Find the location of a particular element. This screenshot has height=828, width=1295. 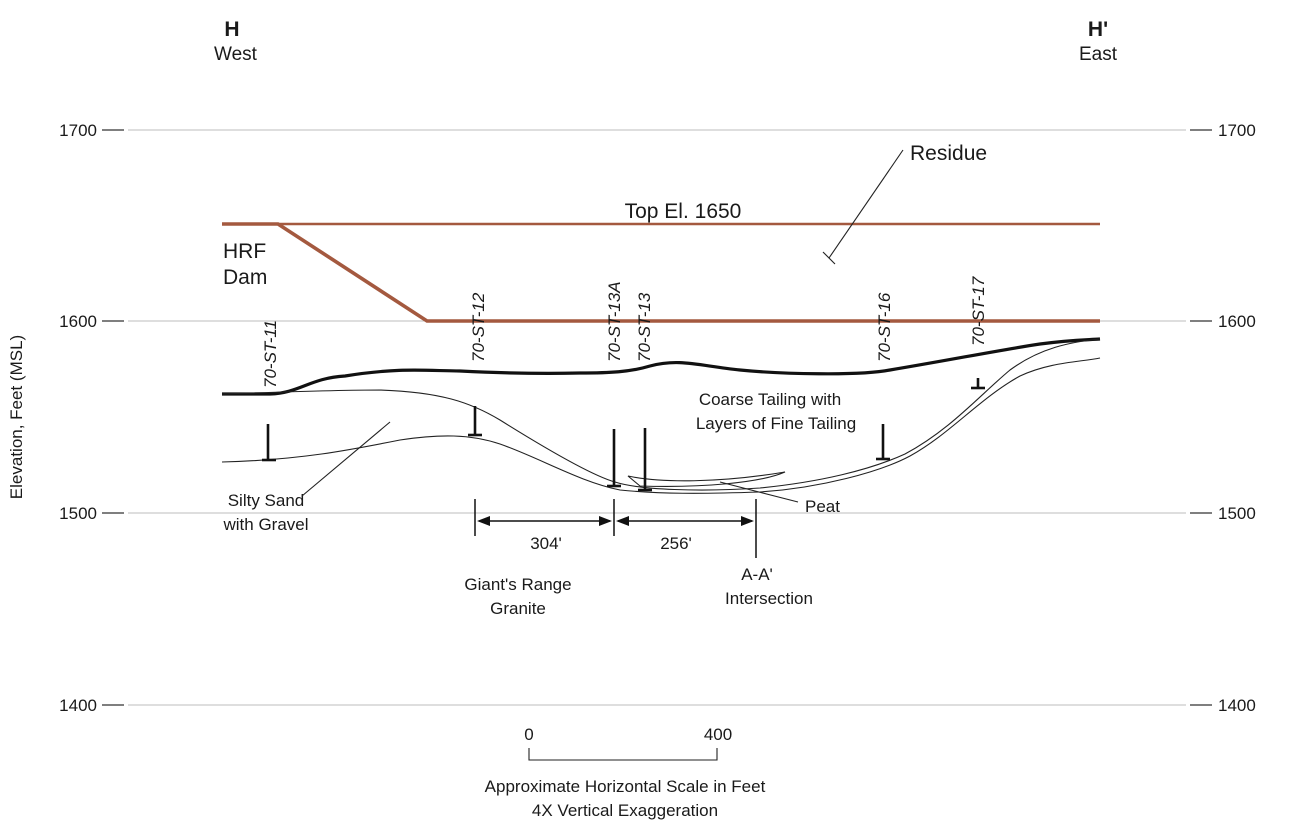

section-start-label: H is located at coordinates (231, 29).